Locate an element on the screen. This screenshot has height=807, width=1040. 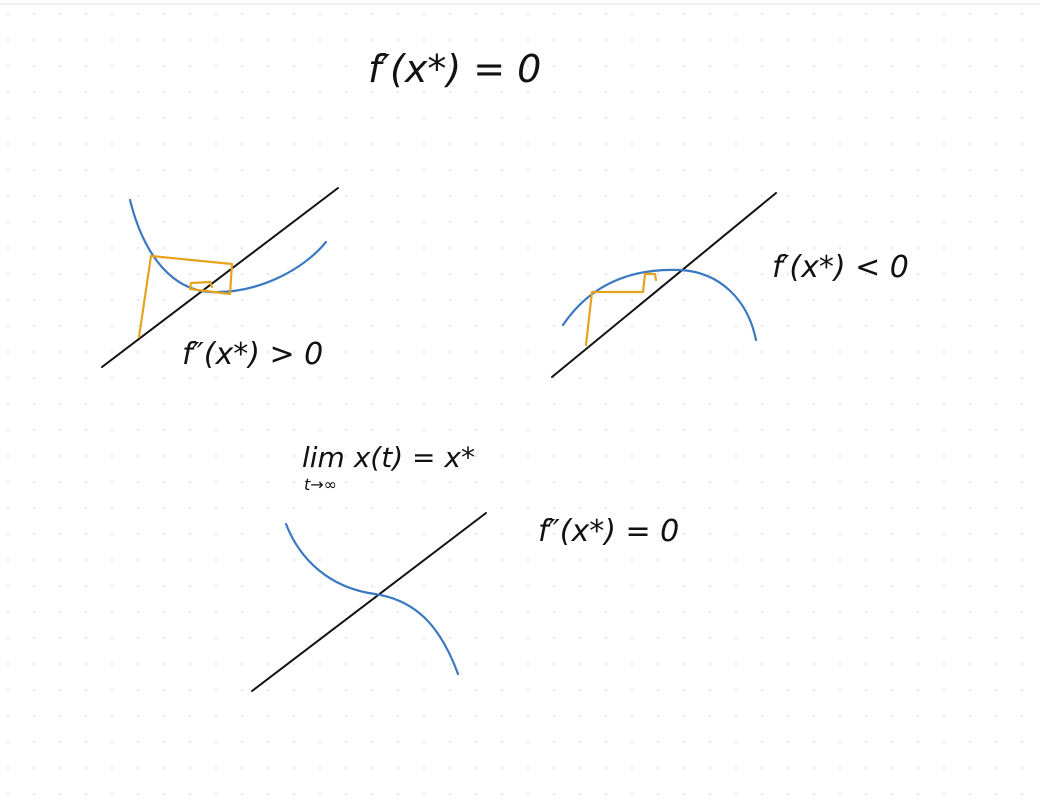
diagonal-line is located at coordinates (664, 285).